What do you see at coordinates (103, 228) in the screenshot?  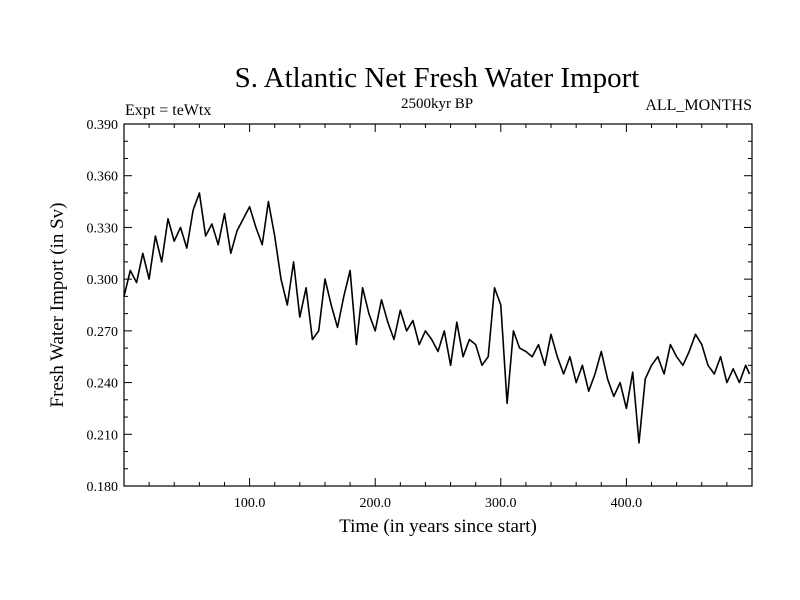 I see `y-tick-label: 0.330` at bounding box center [103, 228].